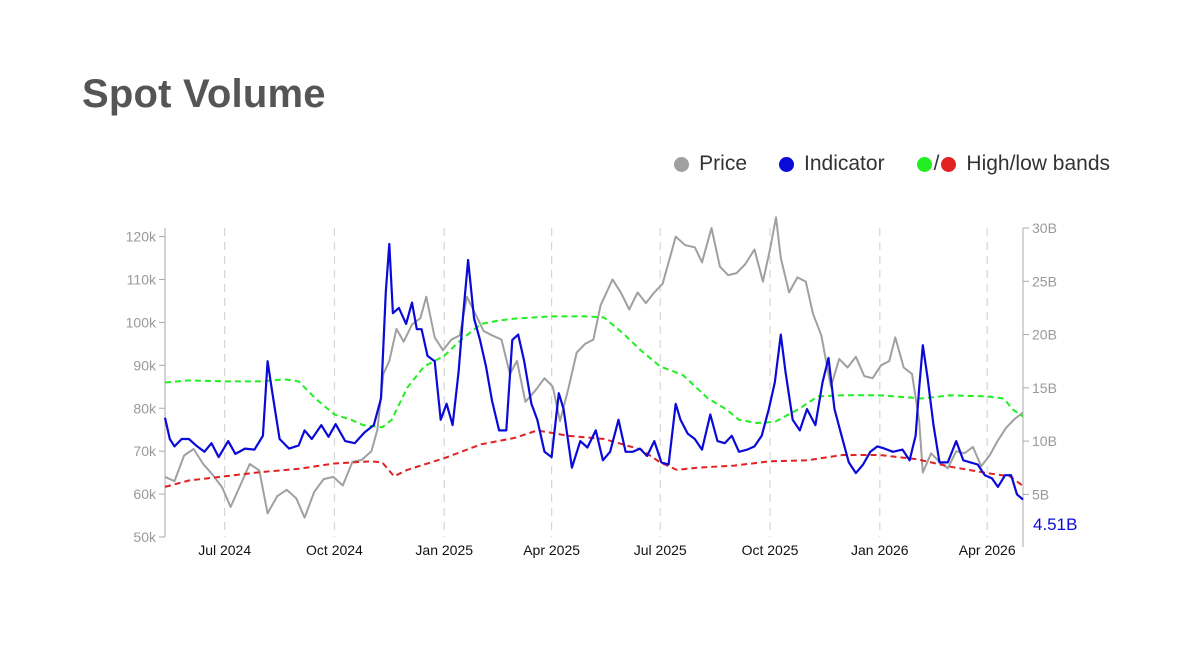 The height and width of the screenshot is (650, 1200). I want to click on x-tick-label: Jan 2026, so click(880, 550).